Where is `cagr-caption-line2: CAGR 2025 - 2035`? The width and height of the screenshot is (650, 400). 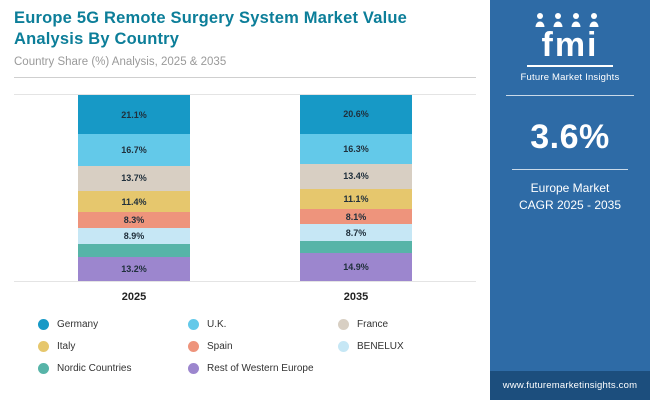
cagr-caption-line2: CAGR 2025 - 2035 is located at coordinates (570, 205).